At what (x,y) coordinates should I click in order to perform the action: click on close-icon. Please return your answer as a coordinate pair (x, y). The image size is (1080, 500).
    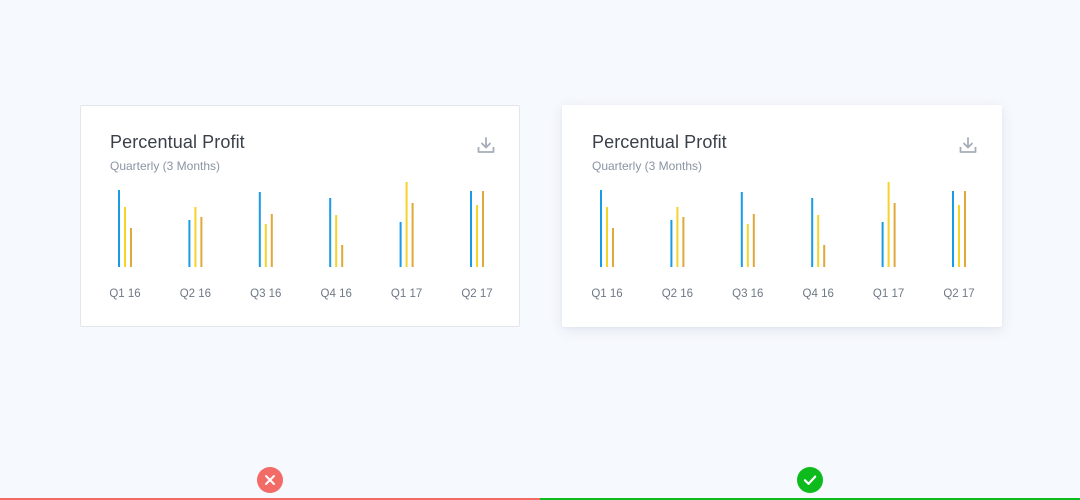
    Looking at the image, I should click on (270, 480).